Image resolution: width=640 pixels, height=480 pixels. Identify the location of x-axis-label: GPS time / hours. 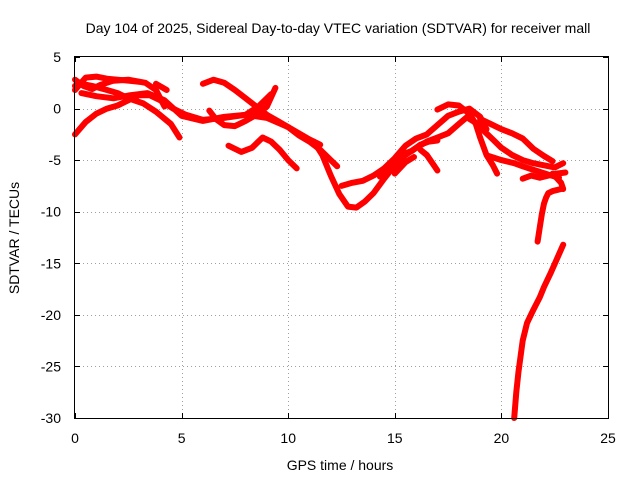
(340, 465).